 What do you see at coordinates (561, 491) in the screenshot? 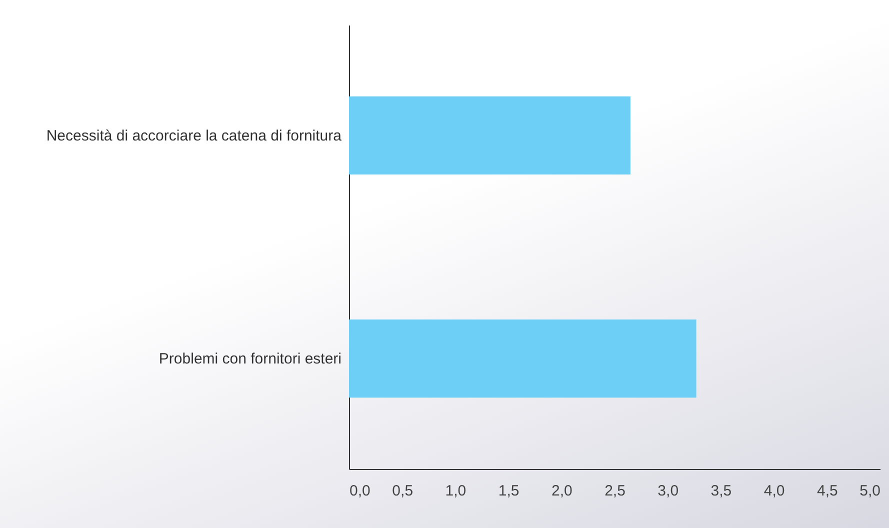
I see `x-tick-label: 2,0` at bounding box center [561, 491].